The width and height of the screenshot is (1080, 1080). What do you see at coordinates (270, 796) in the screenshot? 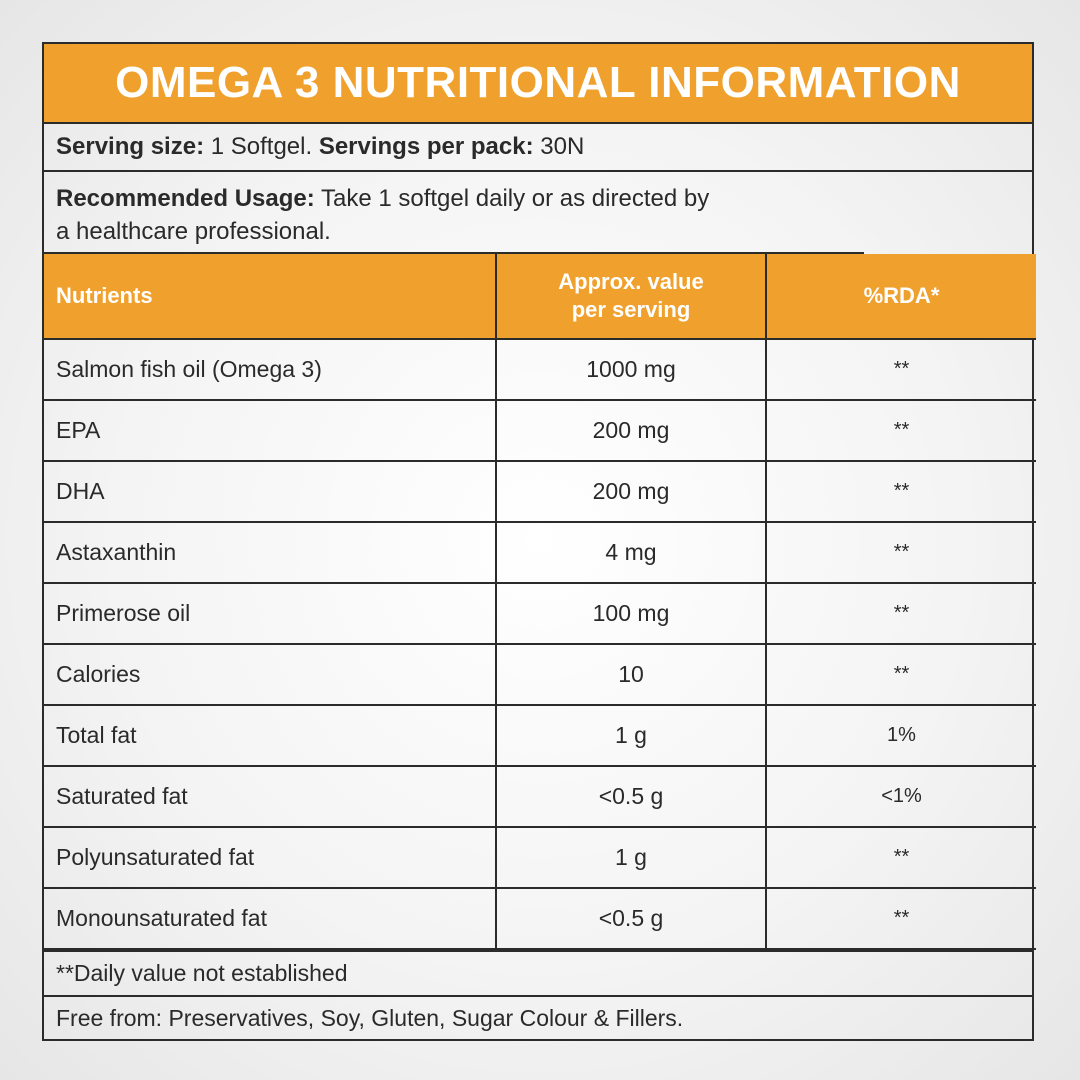
I see `nutrient-name: Saturated fat` at bounding box center [270, 796].